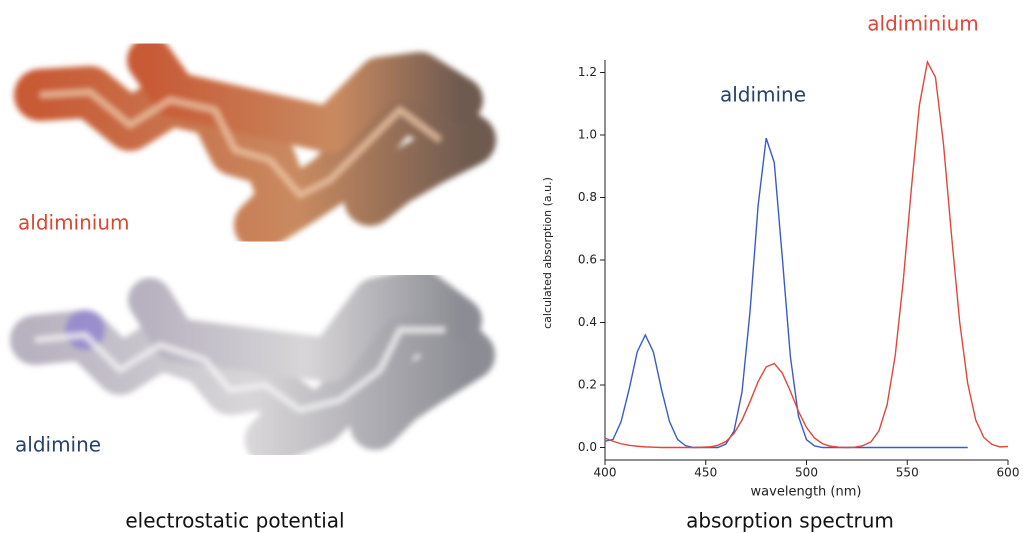 The image size is (1023, 533). Describe the element at coordinates (85, 330) in the screenshot. I see `nitrogen-region` at that location.